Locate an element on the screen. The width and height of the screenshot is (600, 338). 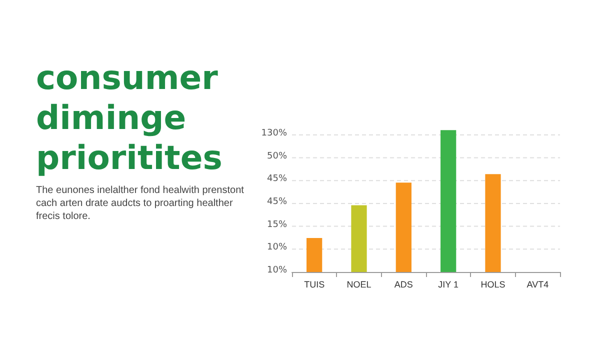
x-tick-label: JIY 1 is located at coordinates (448, 285).